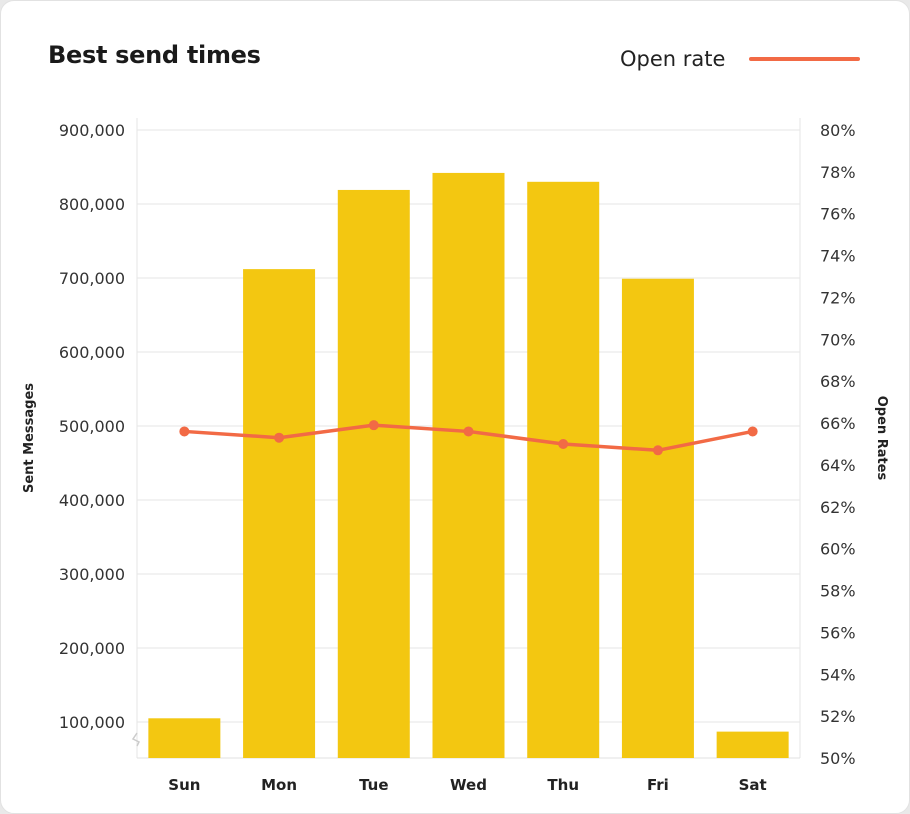 This screenshot has height=814, width=910. I want to click on open-rate-point-wed, so click(468, 431).